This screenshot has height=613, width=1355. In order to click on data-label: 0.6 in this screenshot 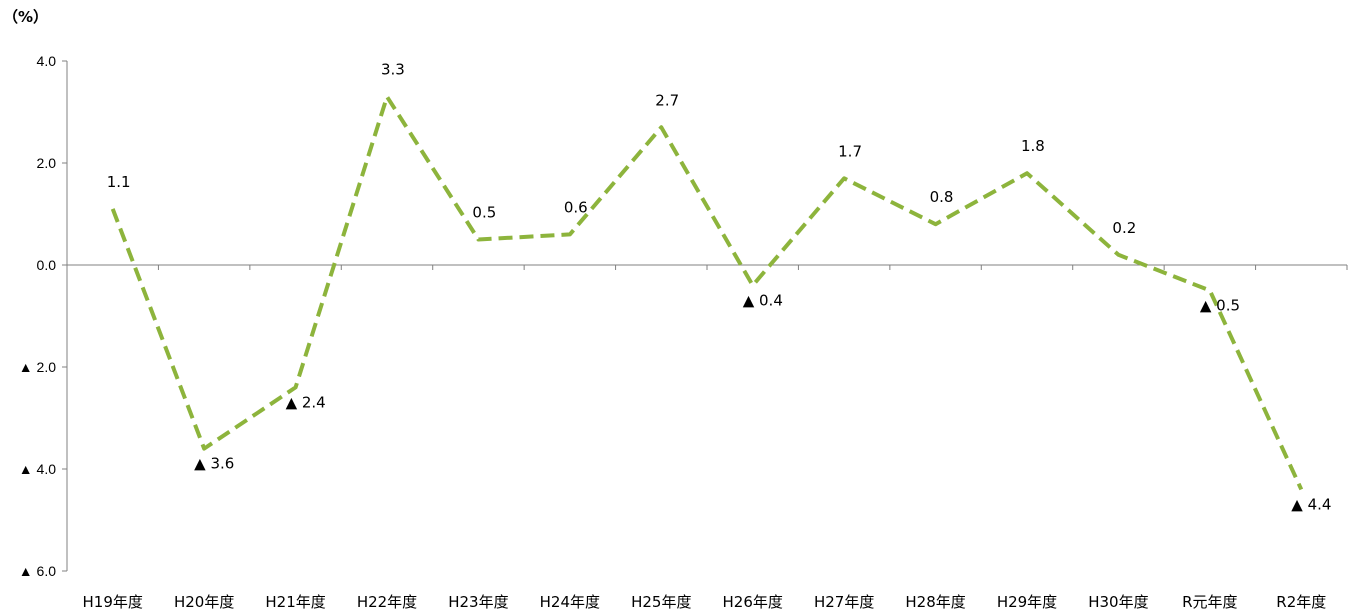, I will do `click(576, 207)`.